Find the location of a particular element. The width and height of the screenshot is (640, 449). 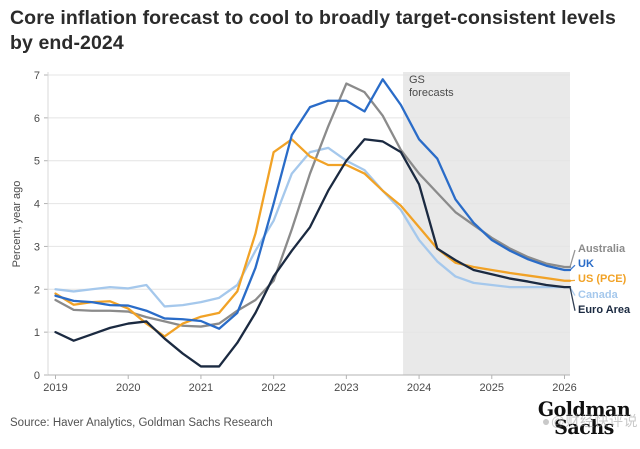

y-tick-label: 5 is located at coordinates (37, 162).